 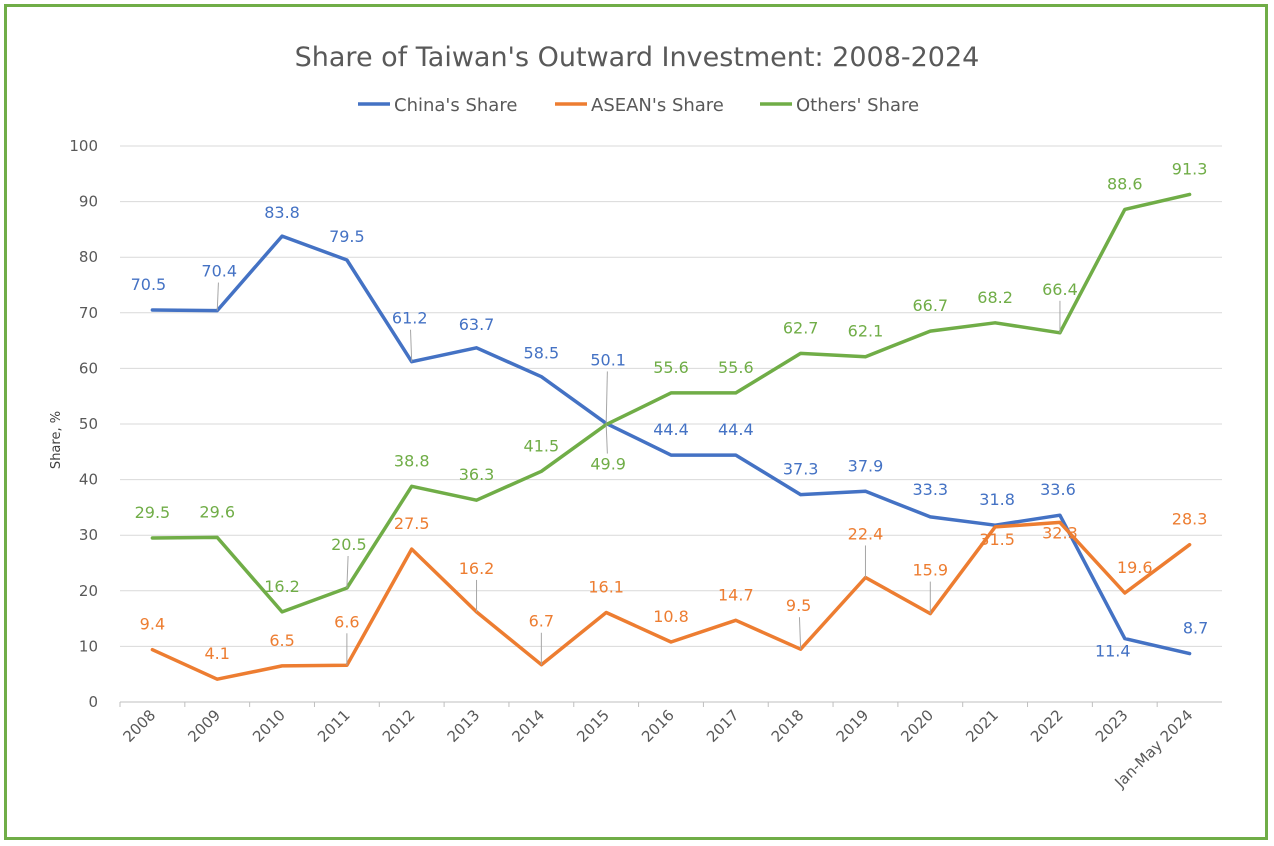 What do you see at coordinates (152, 624) in the screenshot?
I see `asean-data-label: 9.4` at bounding box center [152, 624].